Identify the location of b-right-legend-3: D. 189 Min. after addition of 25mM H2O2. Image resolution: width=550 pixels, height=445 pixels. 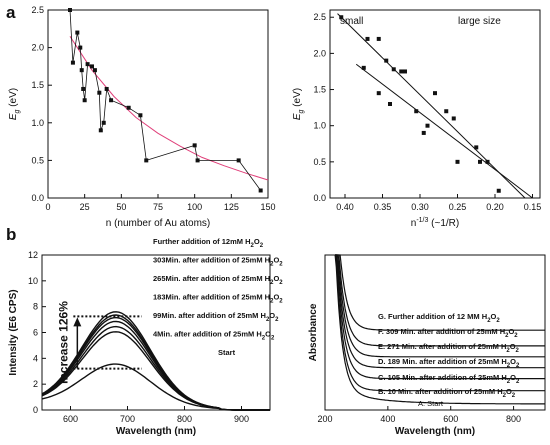
(449, 363).